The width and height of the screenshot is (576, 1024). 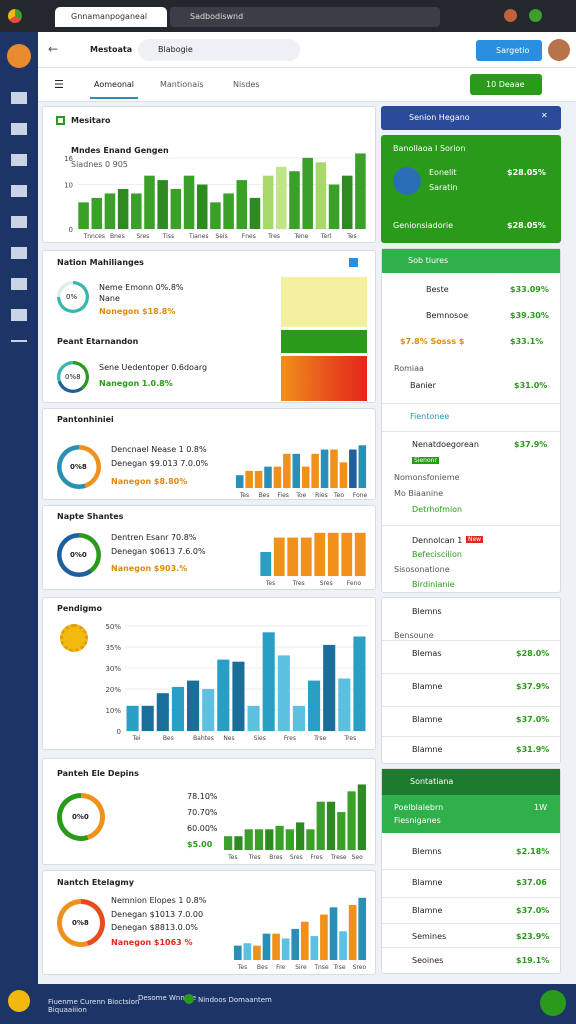 What do you see at coordinates (219, 50) in the screenshot?
I see `address-box: Blabogie` at bounding box center [219, 50].